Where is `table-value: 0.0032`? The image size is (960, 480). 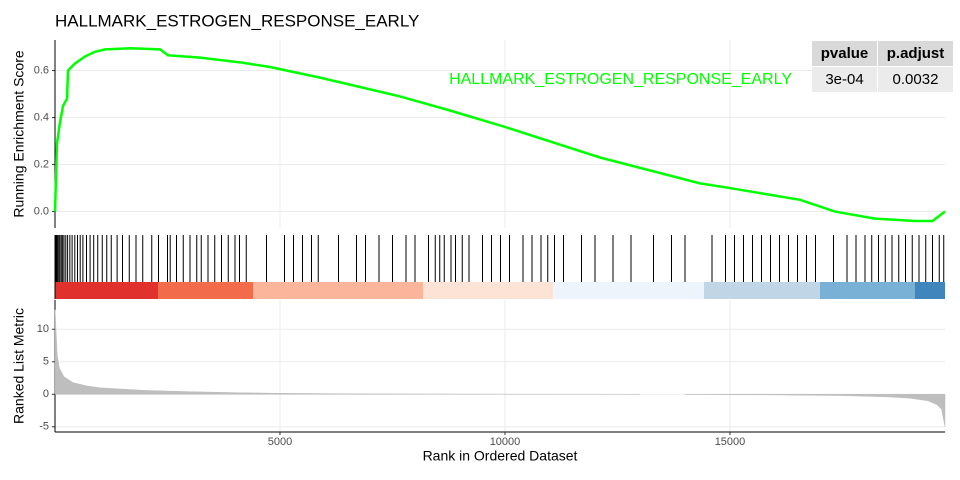 table-value: 0.0032 is located at coordinates (916, 79).